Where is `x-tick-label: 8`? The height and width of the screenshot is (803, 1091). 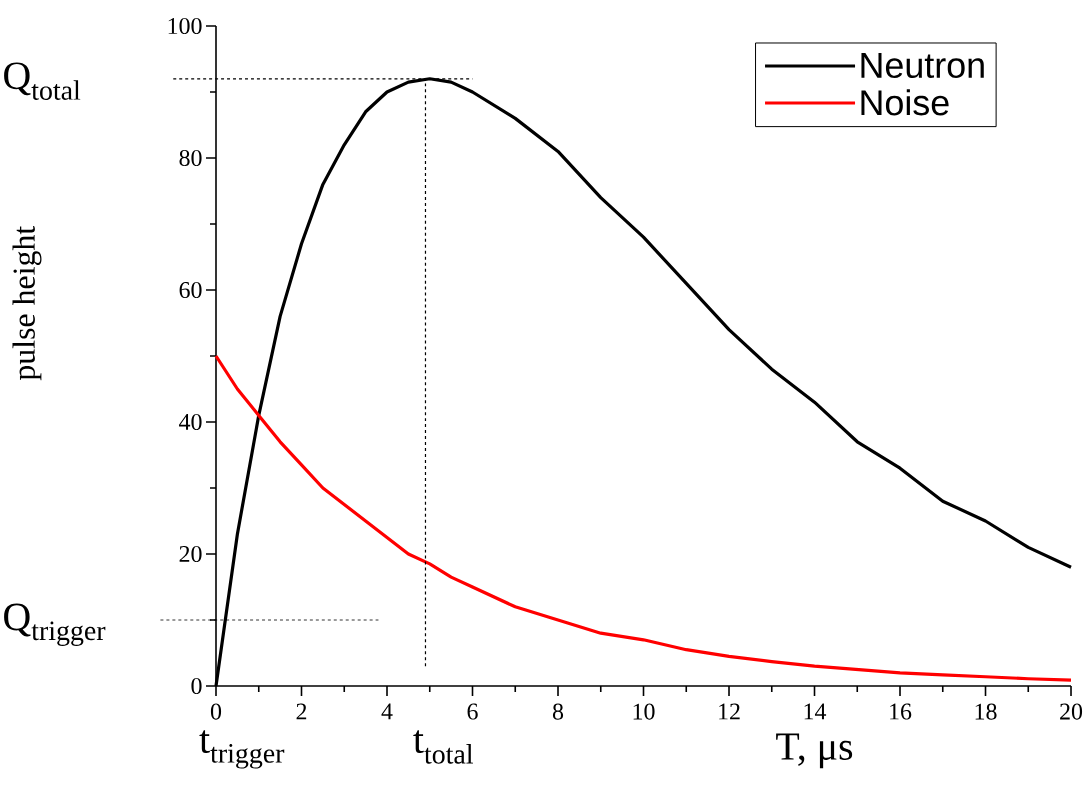
x-tick-label: 8 is located at coordinates (558, 711).